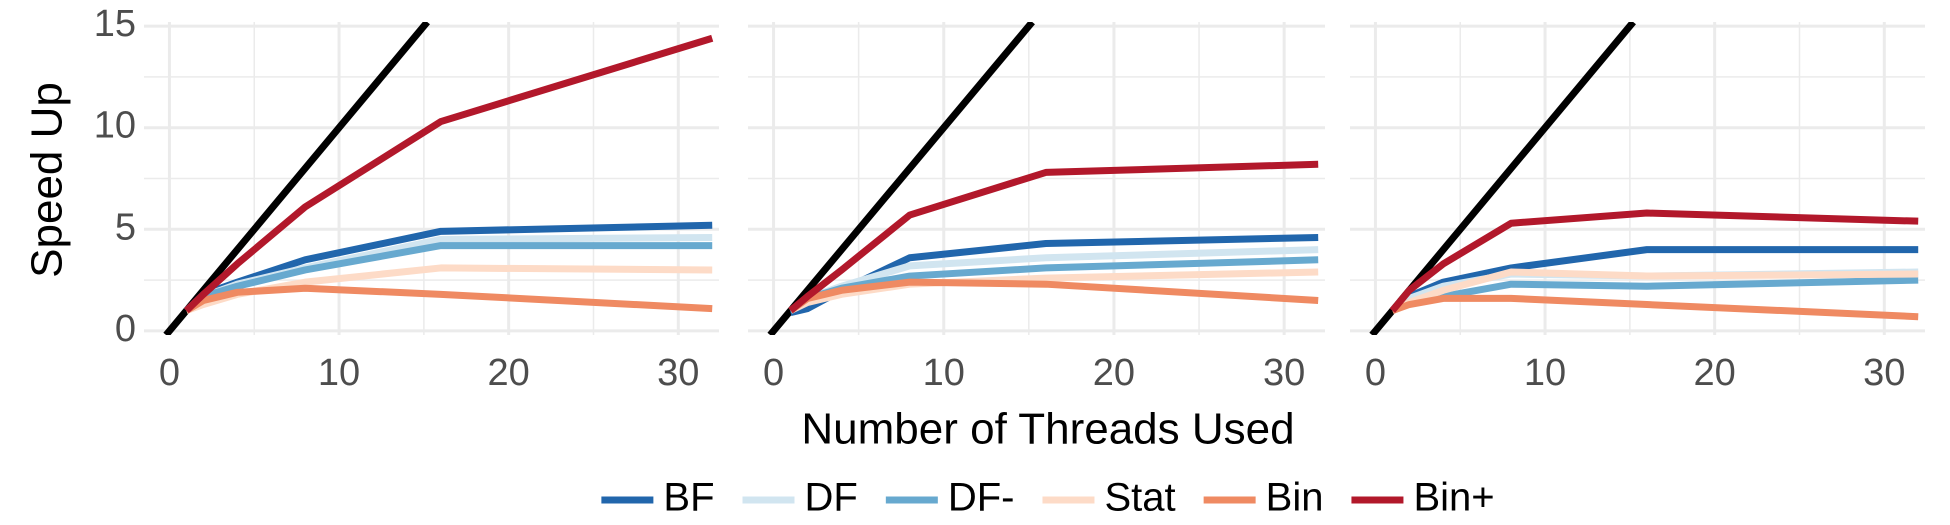 The height and width of the screenshot is (525, 1950). Describe the element at coordinates (47, 180) in the screenshot. I see `y-axis-label: Speed Up` at that location.